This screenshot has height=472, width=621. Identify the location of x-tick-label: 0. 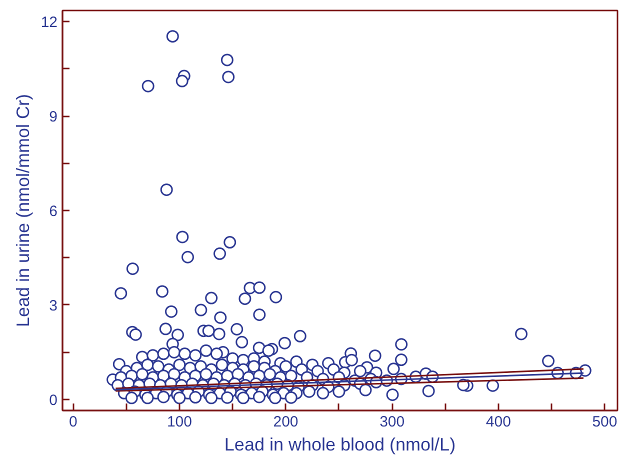
(73, 422).